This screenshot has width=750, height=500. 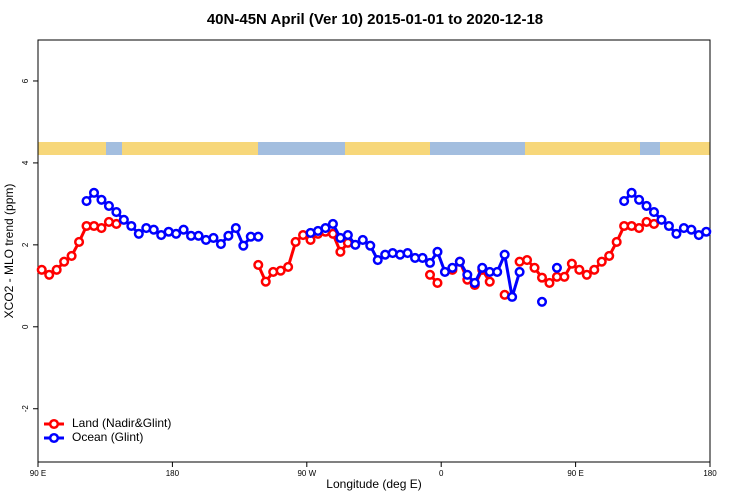 What do you see at coordinates (306, 473) in the screenshot?
I see `x-tick-label: 90 W` at bounding box center [306, 473].